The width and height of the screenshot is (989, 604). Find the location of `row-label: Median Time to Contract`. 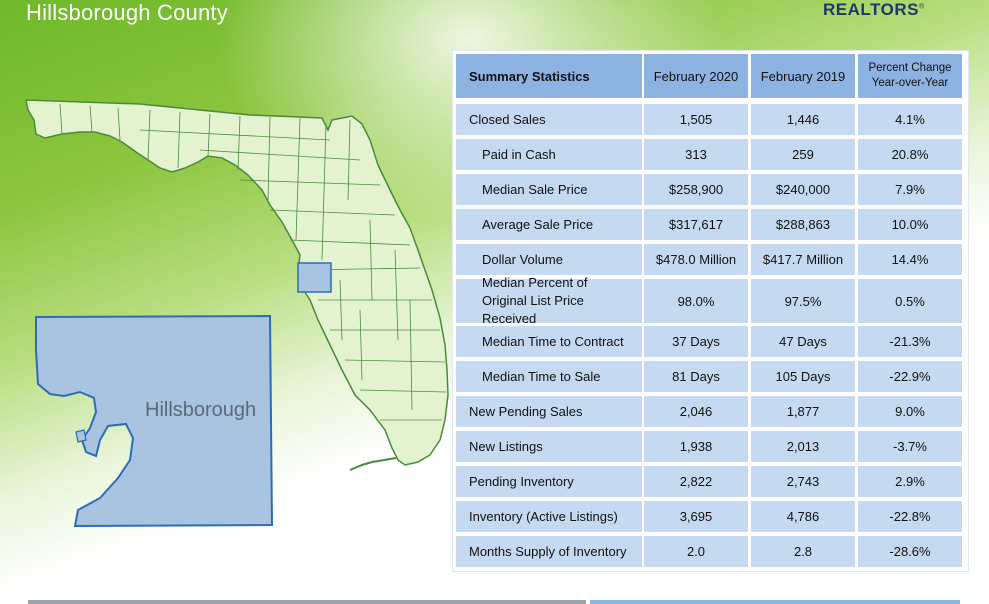

row-label: Median Time to Contract is located at coordinates (549, 341).